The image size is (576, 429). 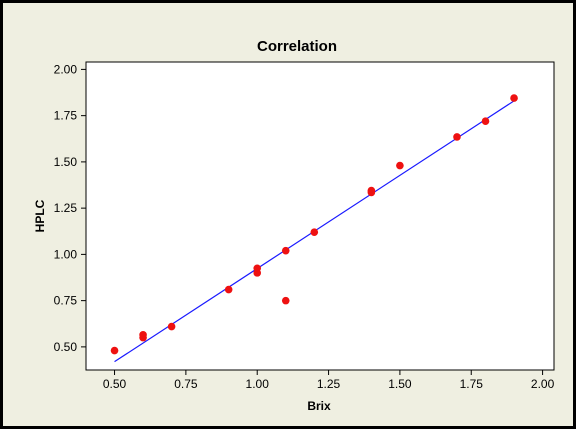 What do you see at coordinates (329, 384) in the screenshot?
I see `x-tick-label: 1.25` at bounding box center [329, 384].